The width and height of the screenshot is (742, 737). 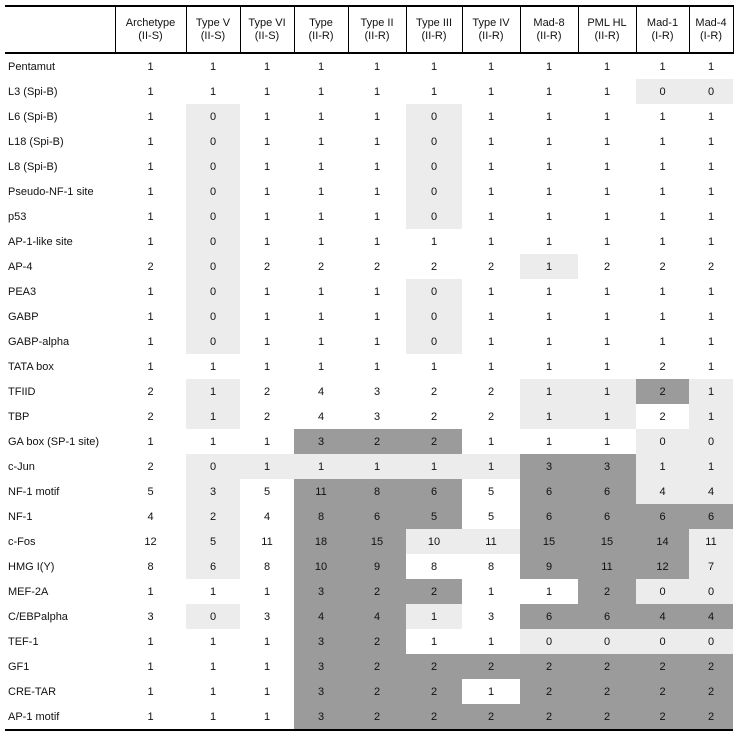 What do you see at coordinates (60, 391) in the screenshot?
I see `row-label: TFIID` at bounding box center [60, 391].